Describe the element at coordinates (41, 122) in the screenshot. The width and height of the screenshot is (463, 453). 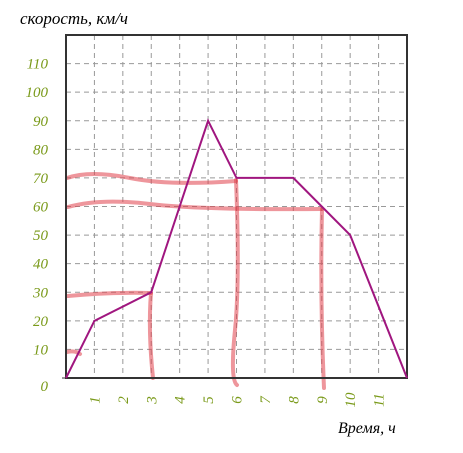
I see `y-tick-label: 90` at that location.